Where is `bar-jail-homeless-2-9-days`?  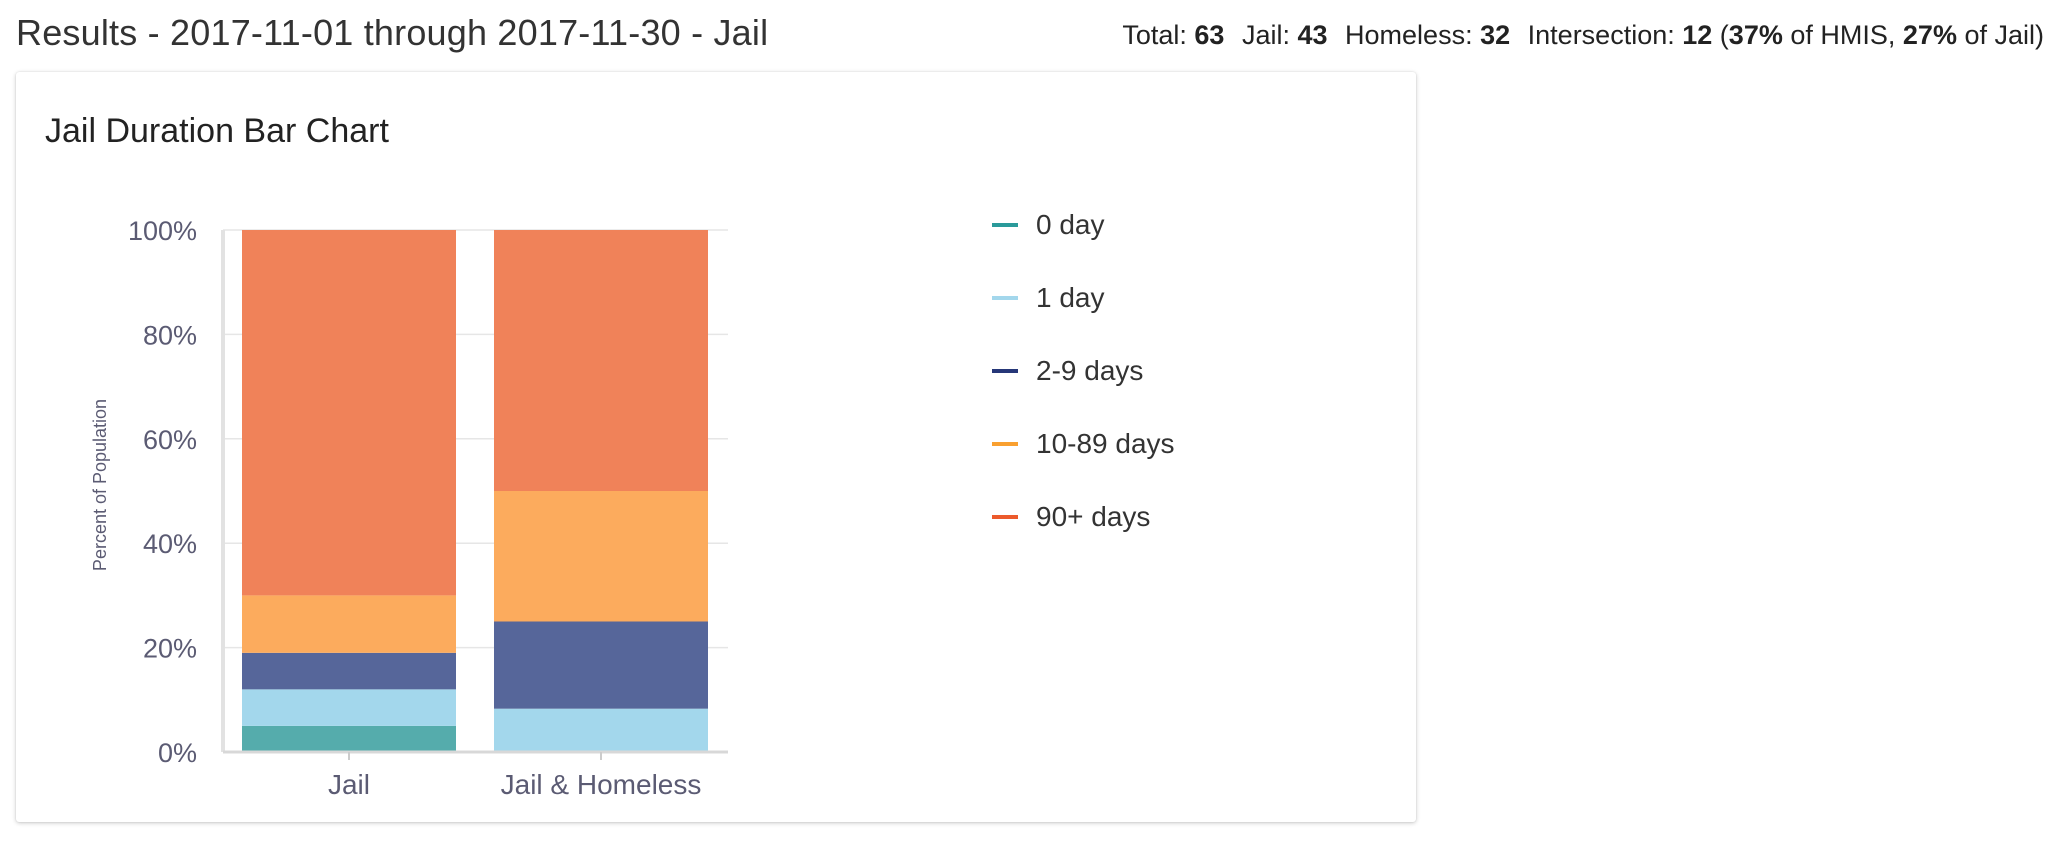
bar-jail-homeless-2-9-days is located at coordinates (601, 665).